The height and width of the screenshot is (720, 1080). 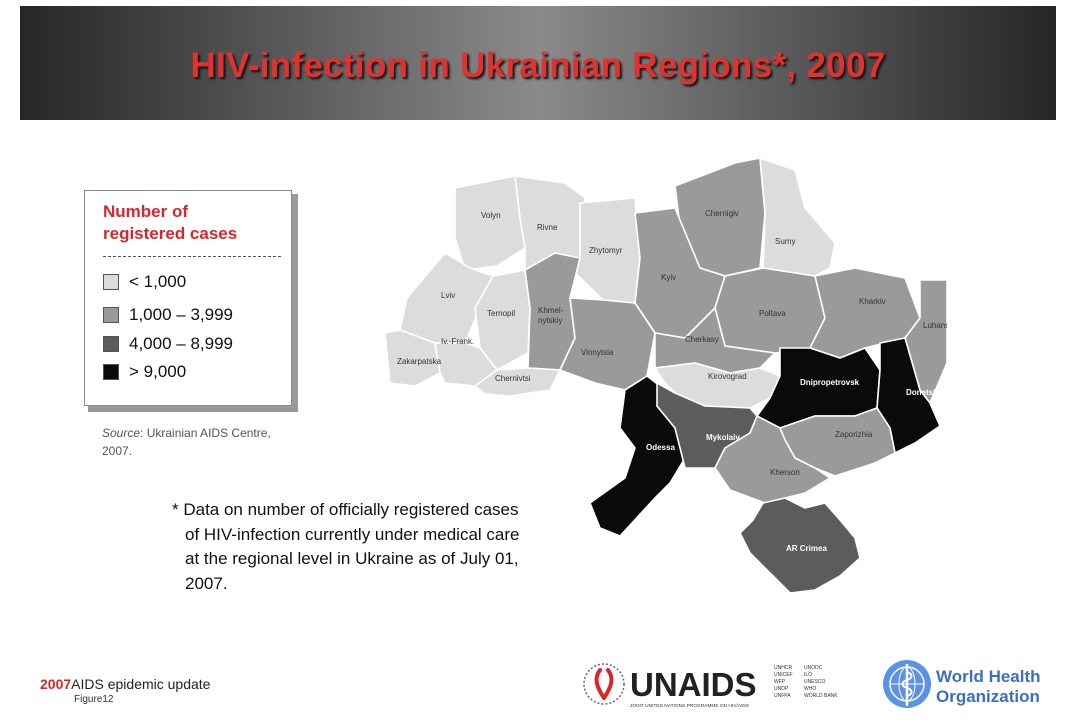 What do you see at coordinates (907, 684) in the screenshot?
I see `who-emblem-icon` at bounding box center [907, 684].